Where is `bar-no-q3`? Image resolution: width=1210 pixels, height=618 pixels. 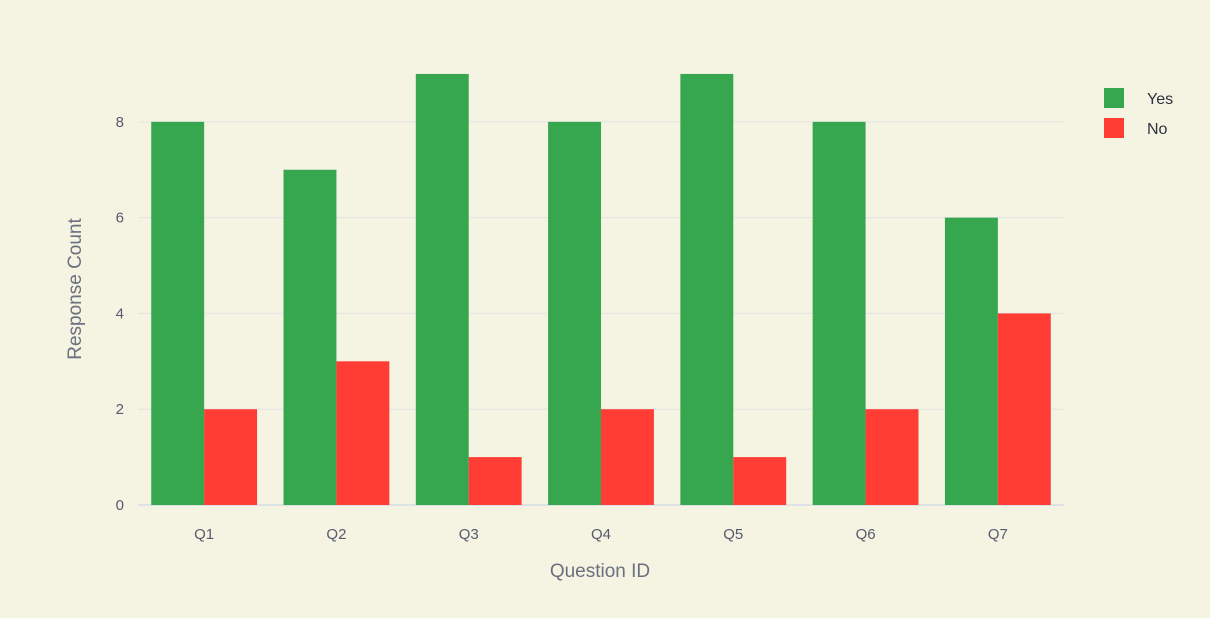 bar-no-q3 is located at coordinates (495, 481).